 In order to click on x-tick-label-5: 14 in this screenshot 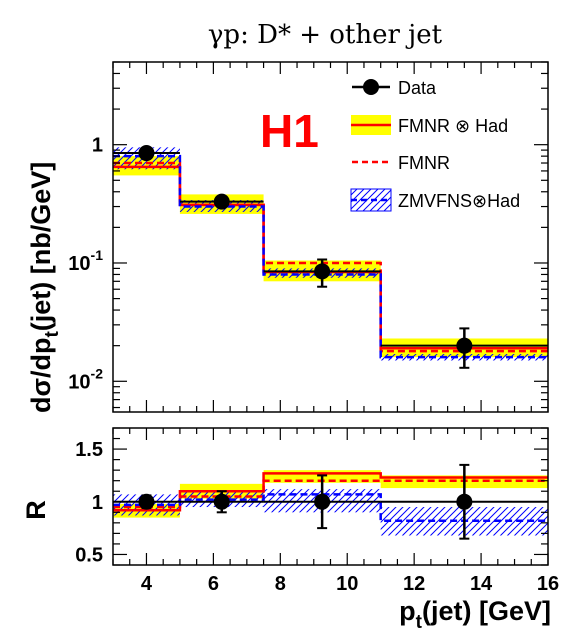, I will do `click(481, 584)`.